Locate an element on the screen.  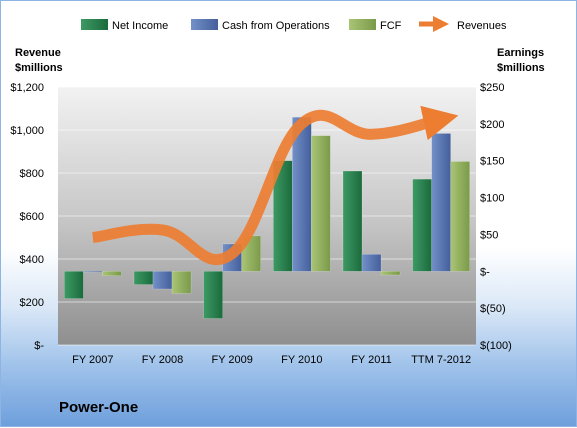
left-tick-label: $600 is located at coordinates (32, 217).